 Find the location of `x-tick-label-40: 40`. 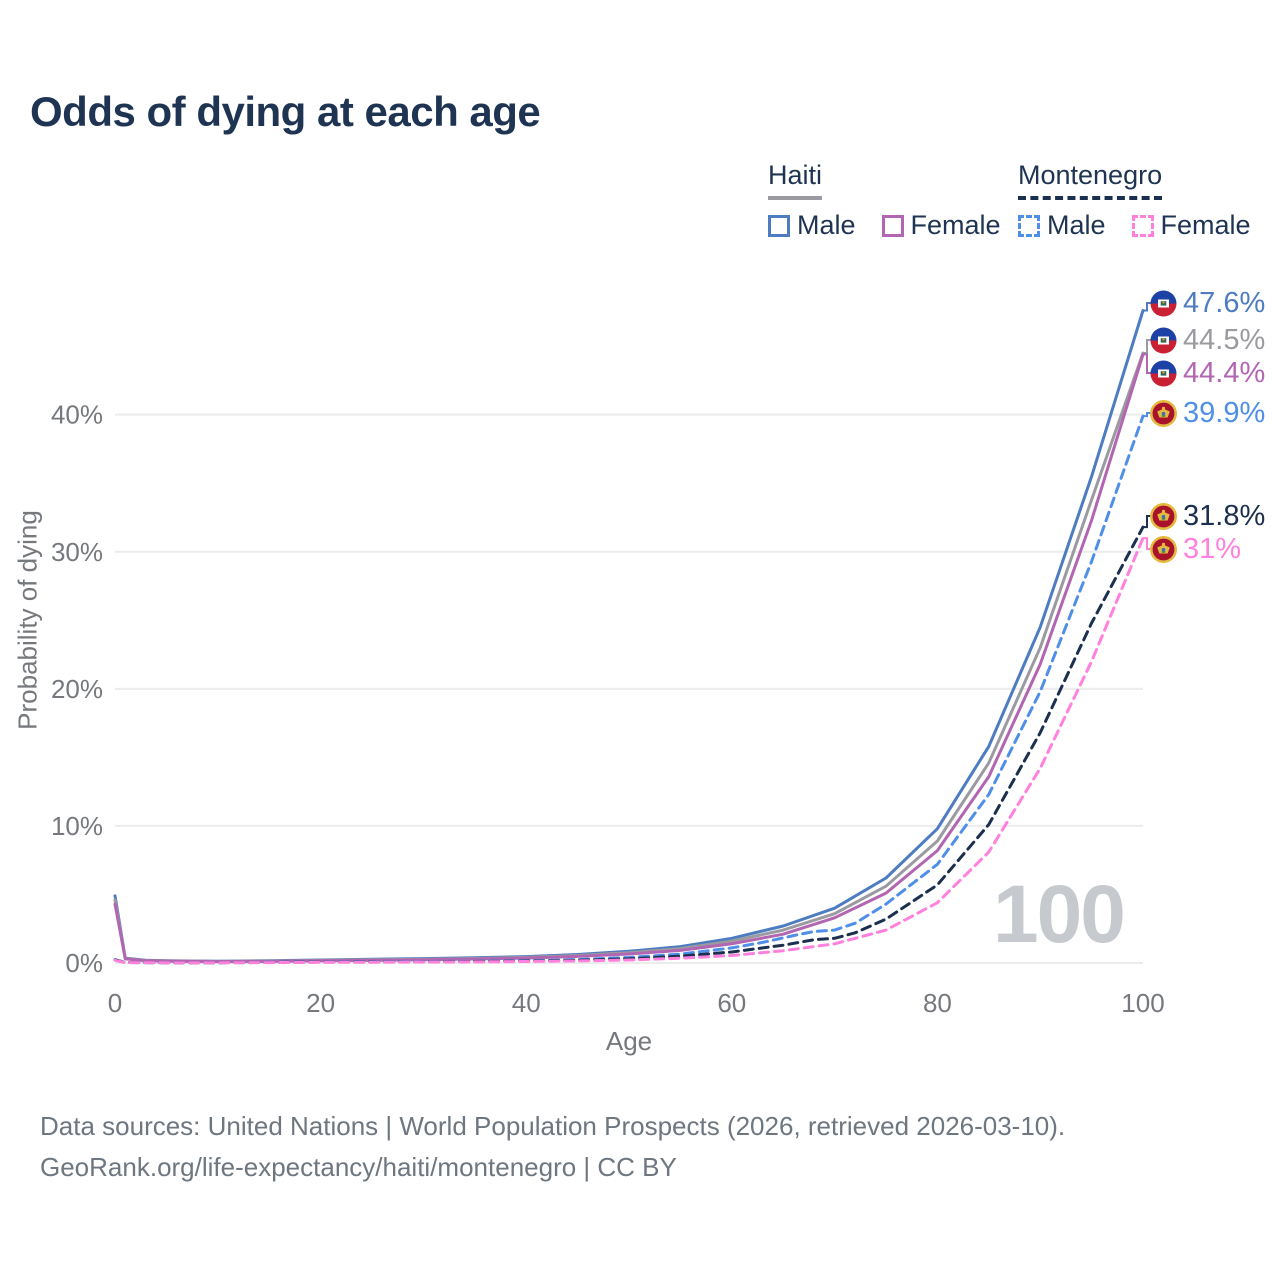

x-tick-label-40: 40 is located at coordinates (526, 1003).